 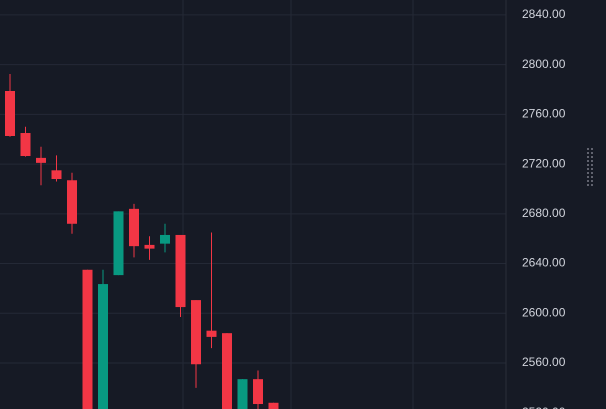 I want to click on y-tick-label: 2680.00, so click(x=544, y=213).